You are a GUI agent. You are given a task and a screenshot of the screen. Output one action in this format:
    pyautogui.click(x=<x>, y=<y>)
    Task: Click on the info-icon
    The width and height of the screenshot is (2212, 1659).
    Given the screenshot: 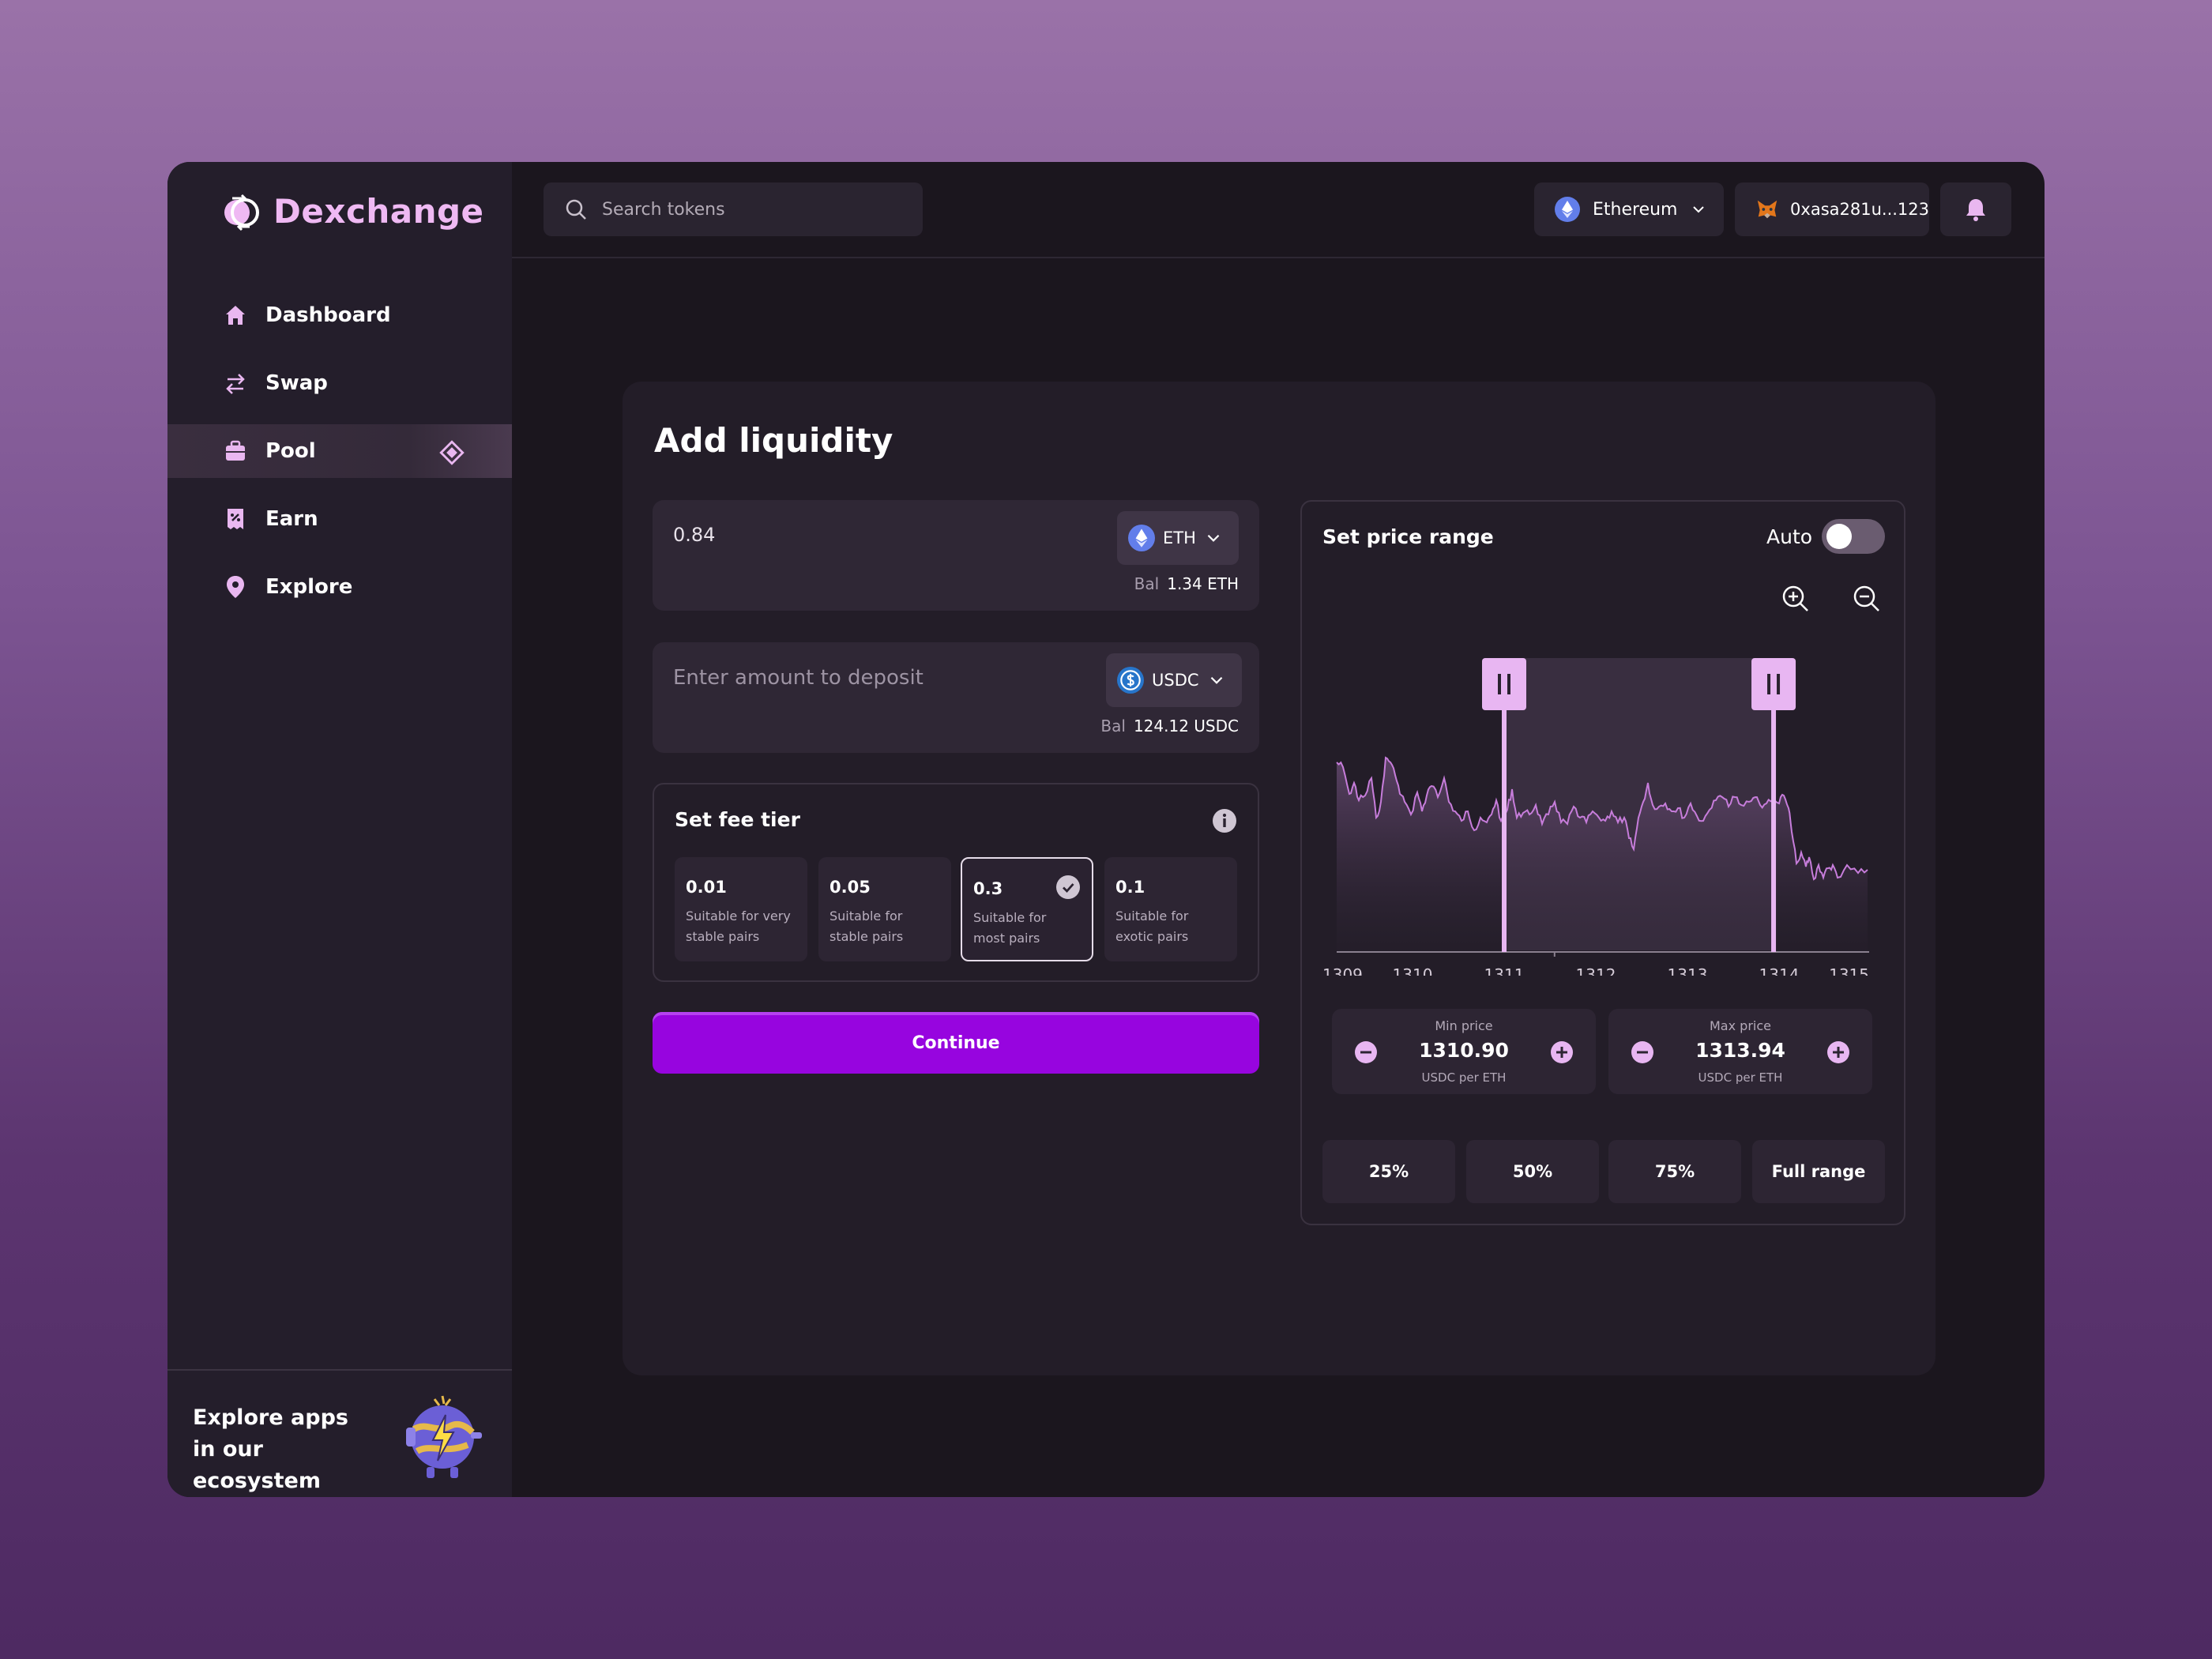 What is the action you would take?
    pyautogui.click(x=1224, y=821)
    